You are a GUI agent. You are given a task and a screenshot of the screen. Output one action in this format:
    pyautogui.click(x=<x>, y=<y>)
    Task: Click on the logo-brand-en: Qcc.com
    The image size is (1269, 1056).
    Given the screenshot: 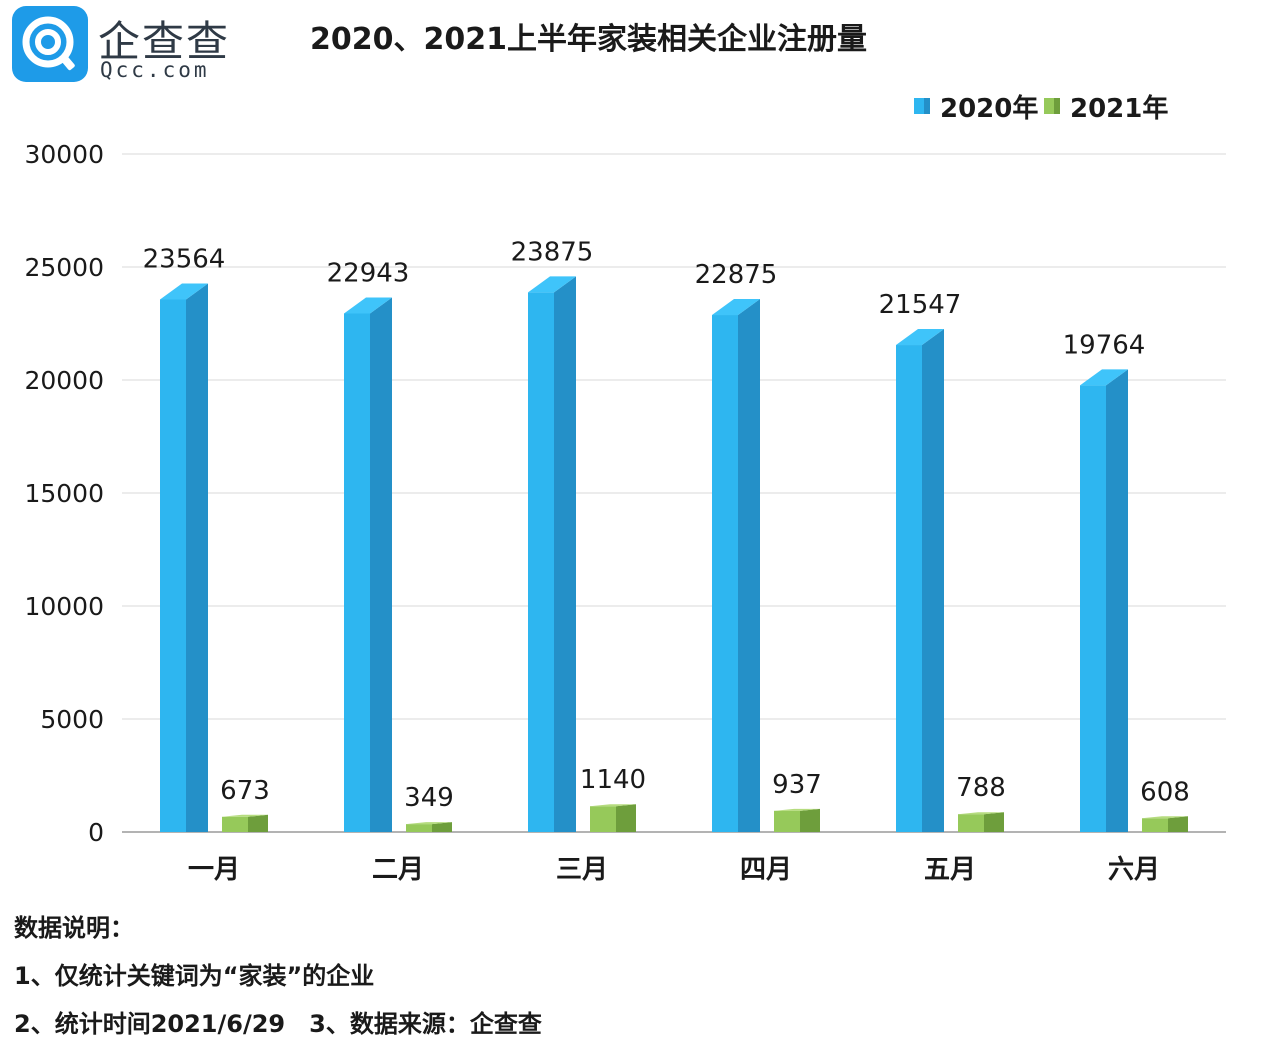 What is the action you would take?
    pyautogui.click(x=155, y=70)
    